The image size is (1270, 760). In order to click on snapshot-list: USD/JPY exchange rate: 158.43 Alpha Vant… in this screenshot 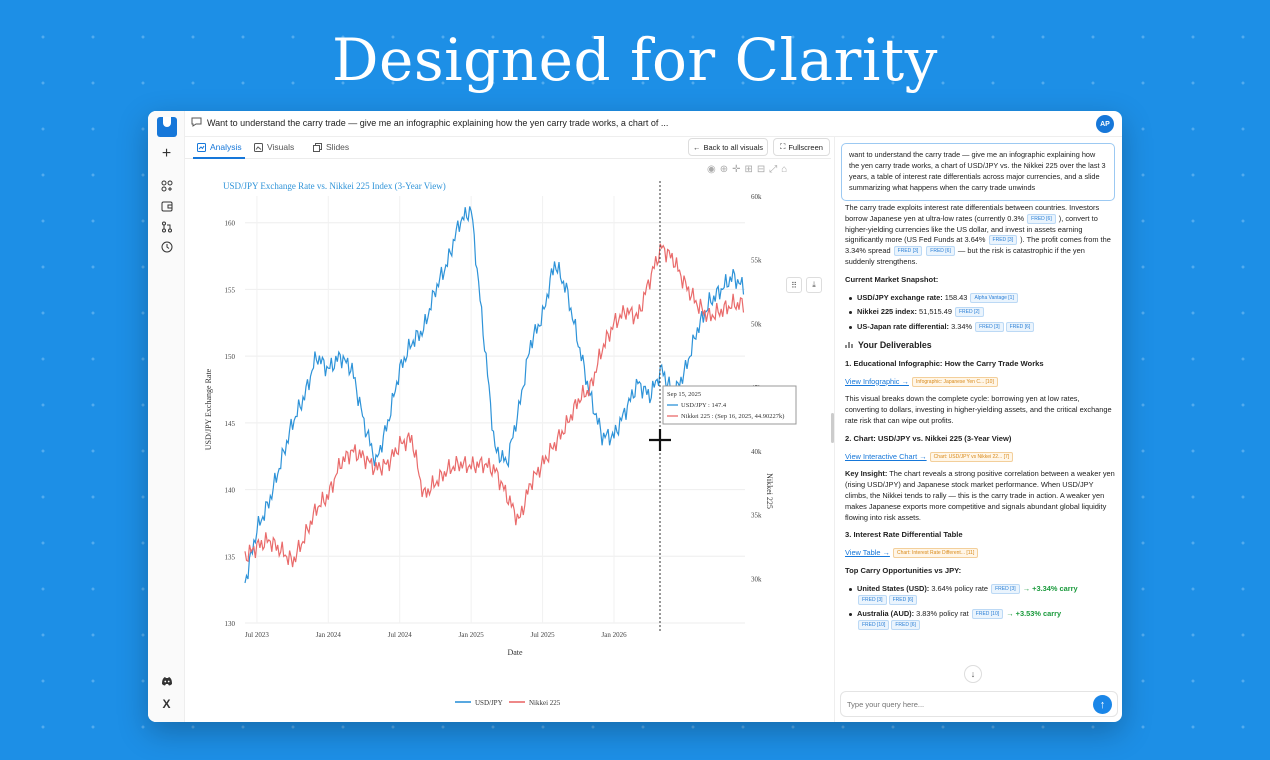, I will do `click(980, 312)`.